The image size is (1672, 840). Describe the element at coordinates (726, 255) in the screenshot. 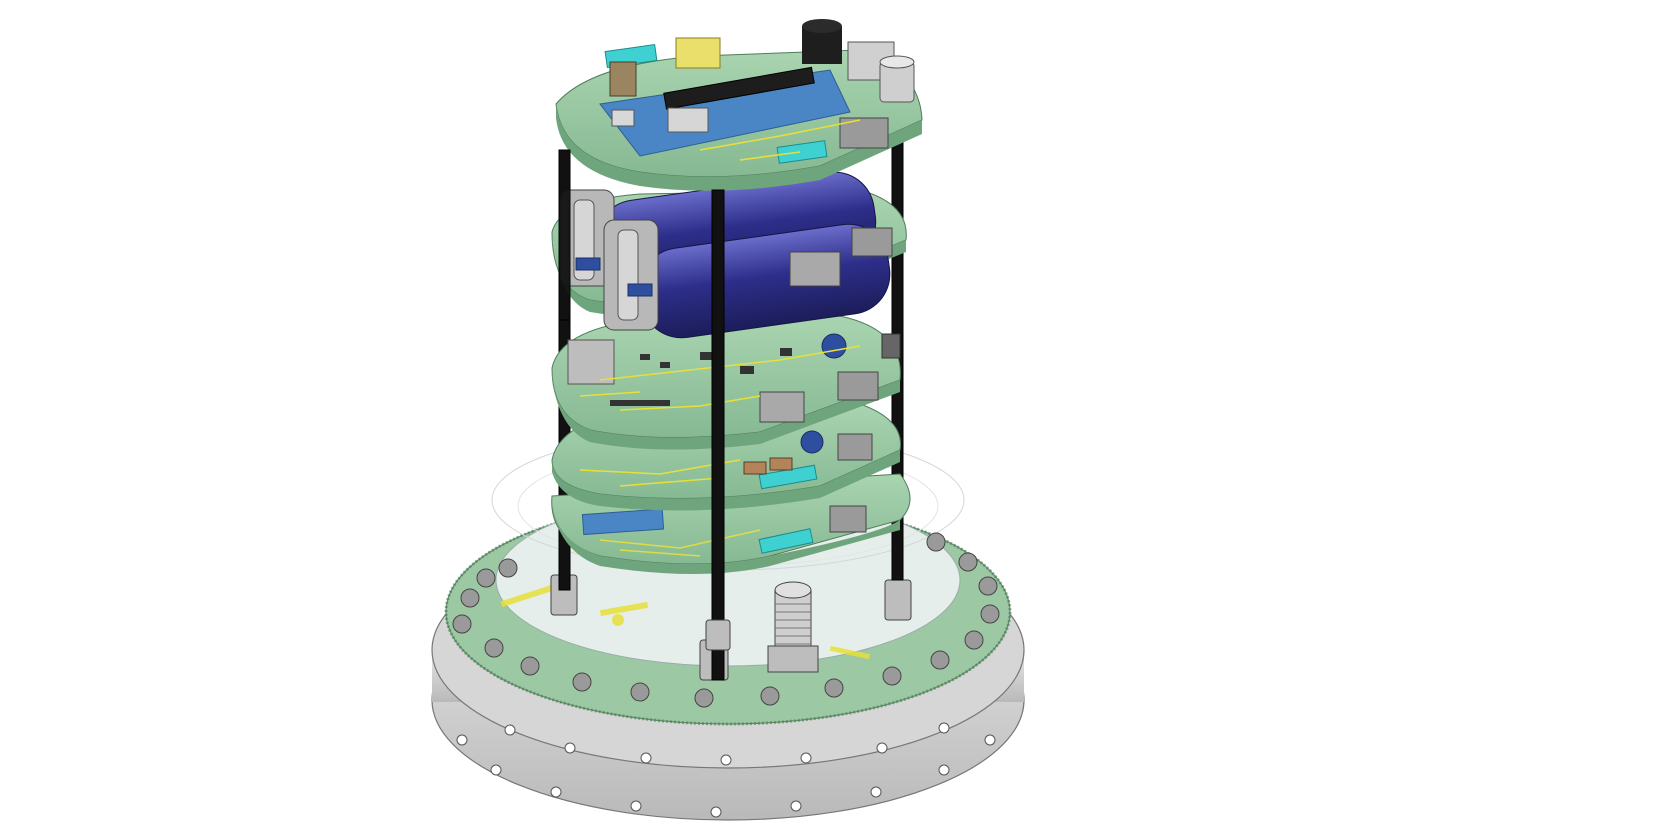

I see `supercapacitor-pack` at that location.